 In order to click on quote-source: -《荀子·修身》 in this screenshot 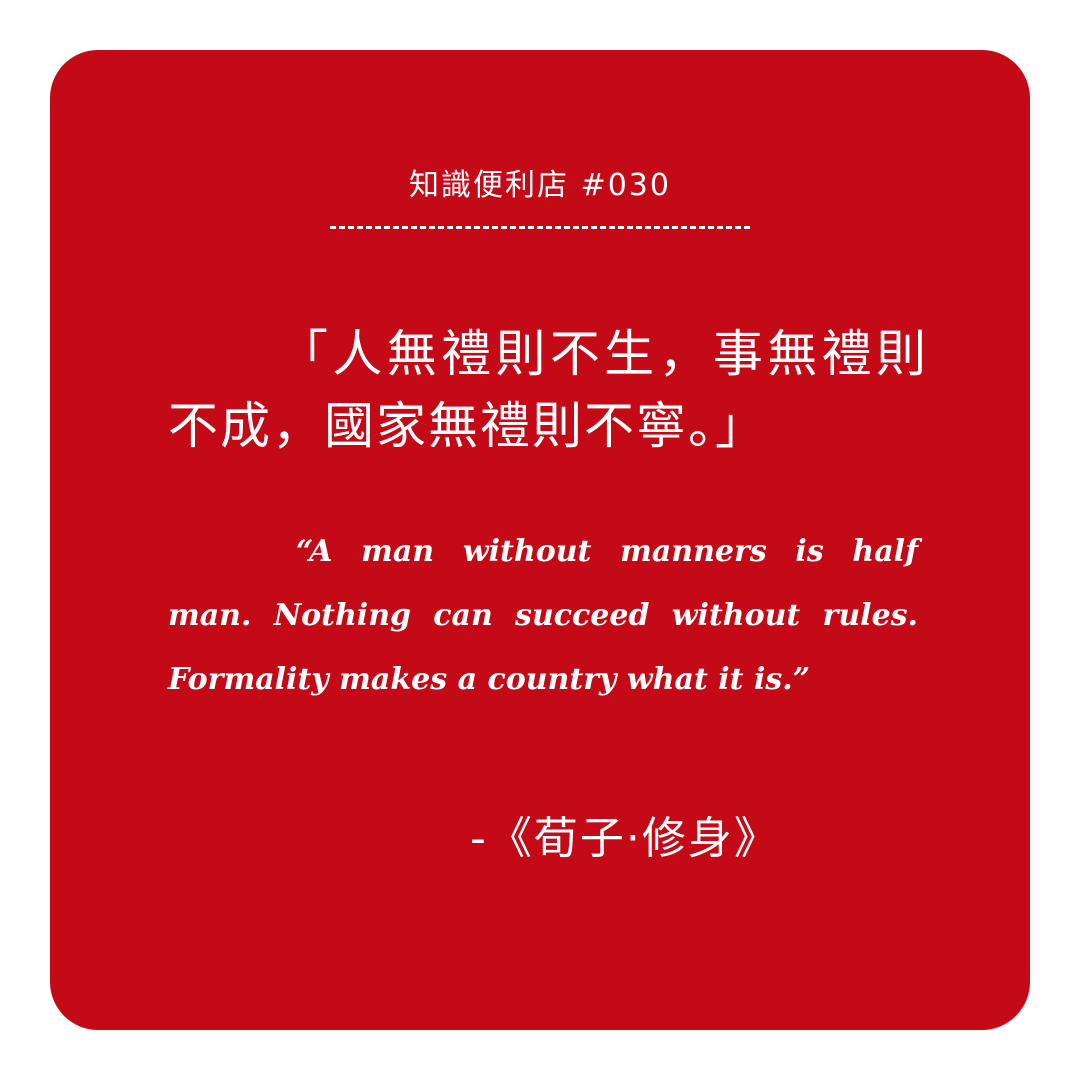, I will do `click(625, 838)`.